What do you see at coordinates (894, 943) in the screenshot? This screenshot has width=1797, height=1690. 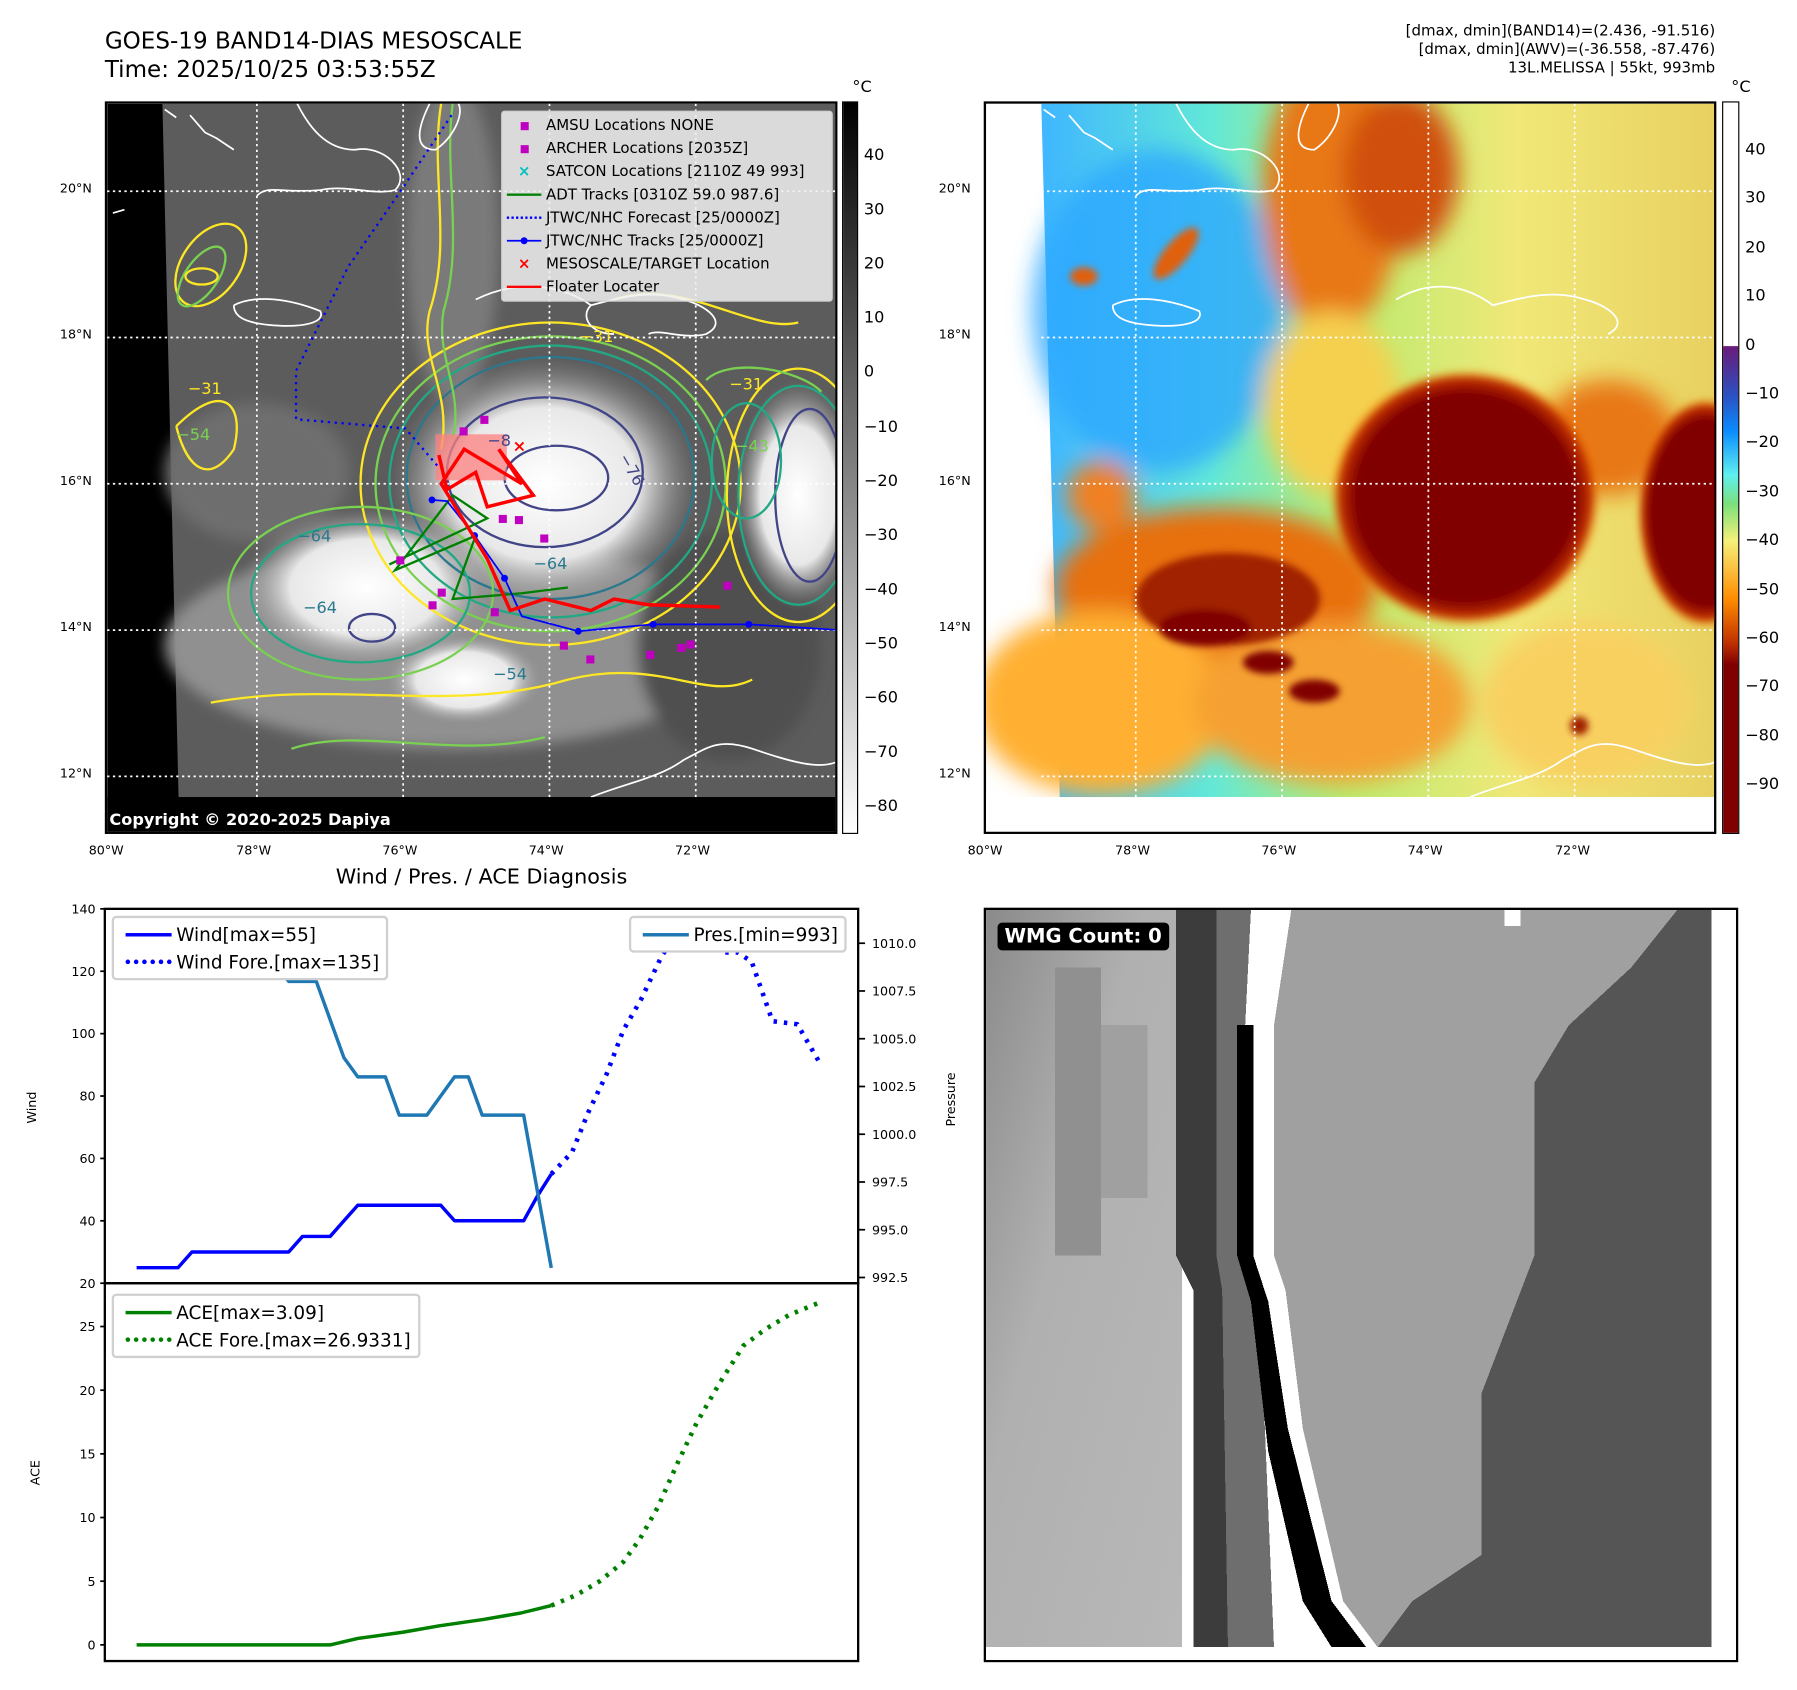 I see `pressure-tick-label: 1010.0` at bounding box center [894, 943].